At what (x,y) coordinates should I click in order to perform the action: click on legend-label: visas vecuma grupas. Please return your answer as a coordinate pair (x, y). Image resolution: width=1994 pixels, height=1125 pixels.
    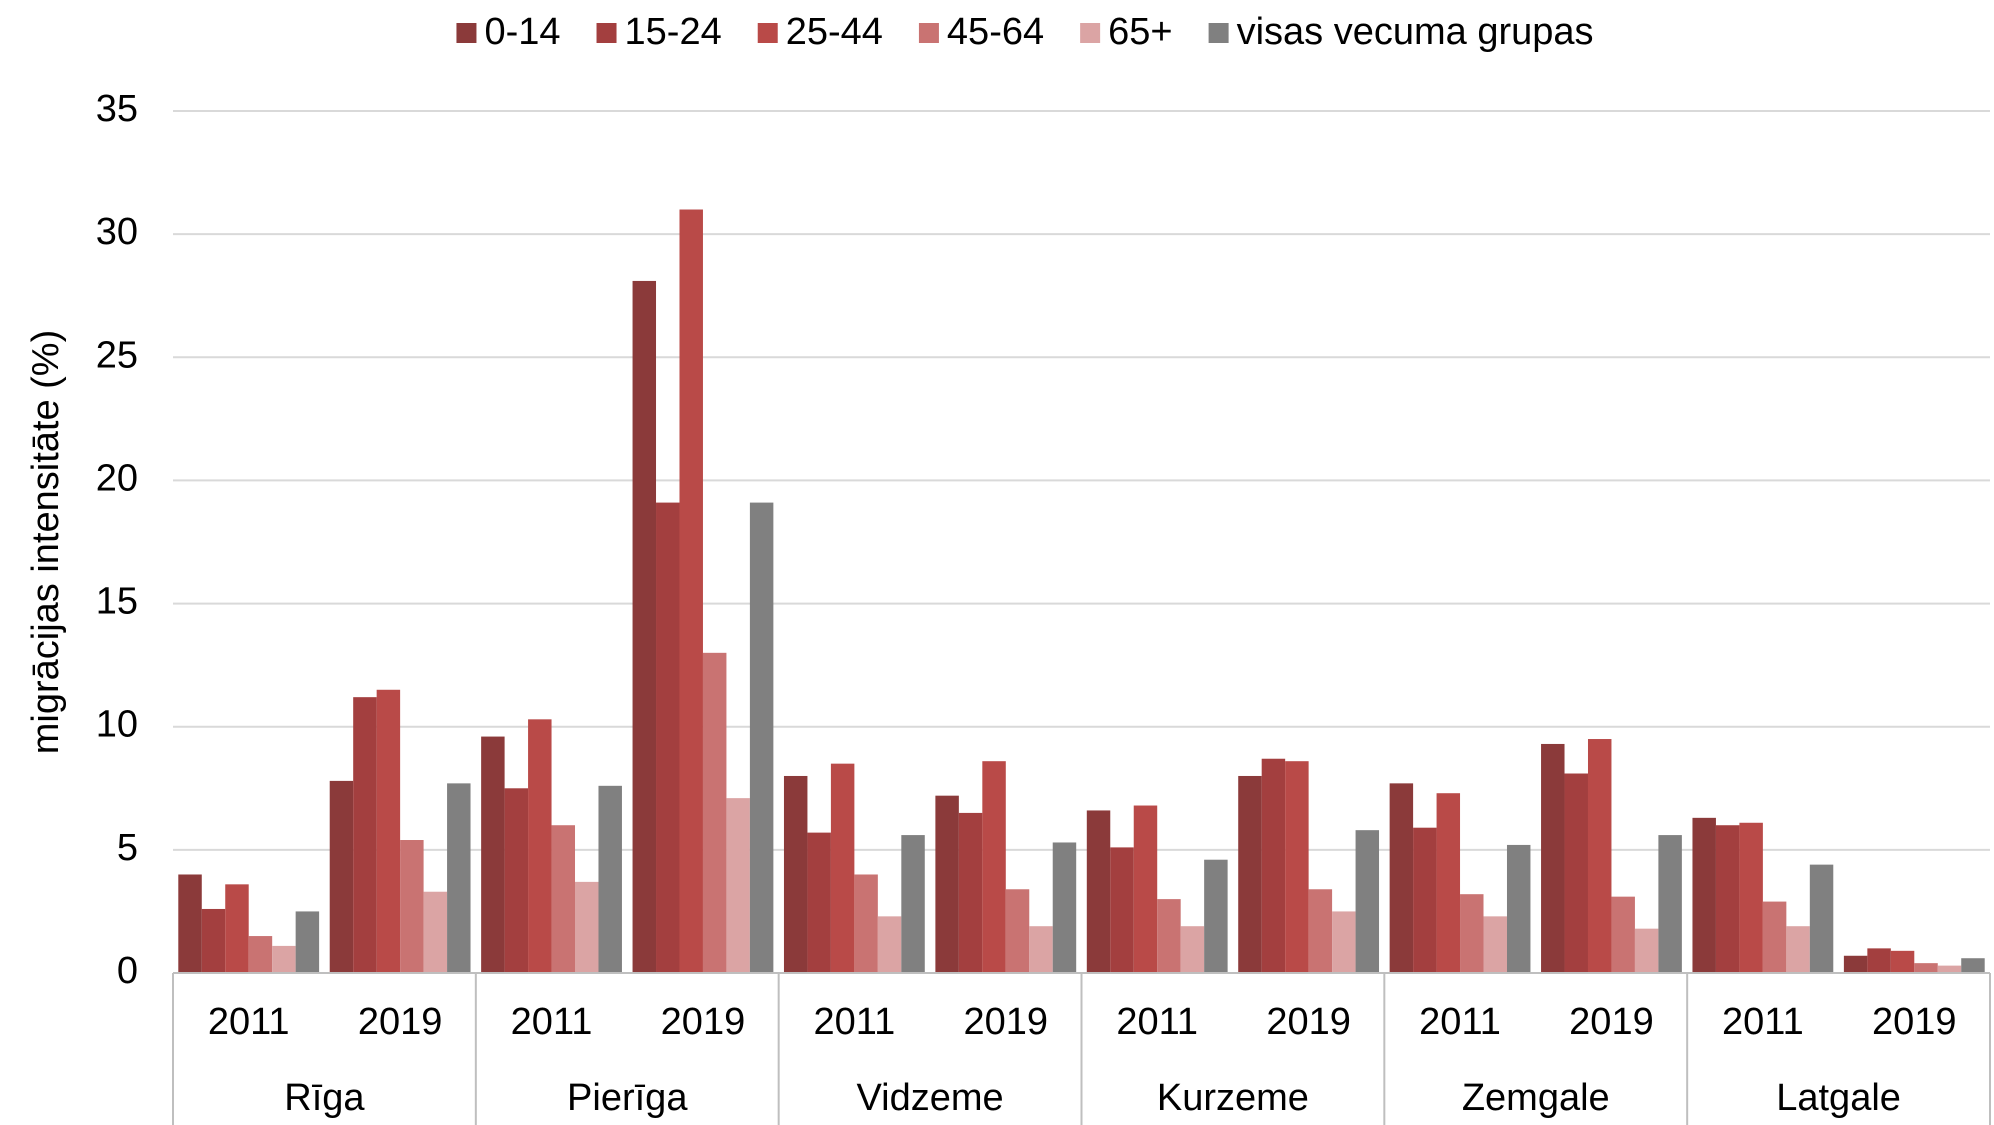
    Looking at the image, I should click on (1415, 32).